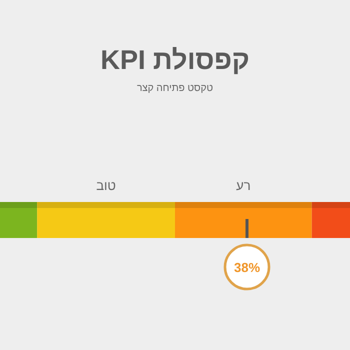 The width and height of the screenshot is (350, 350). Describe the element at coordinates (106, 185) in the screenshot. I see `series-label: טוב` at that location.